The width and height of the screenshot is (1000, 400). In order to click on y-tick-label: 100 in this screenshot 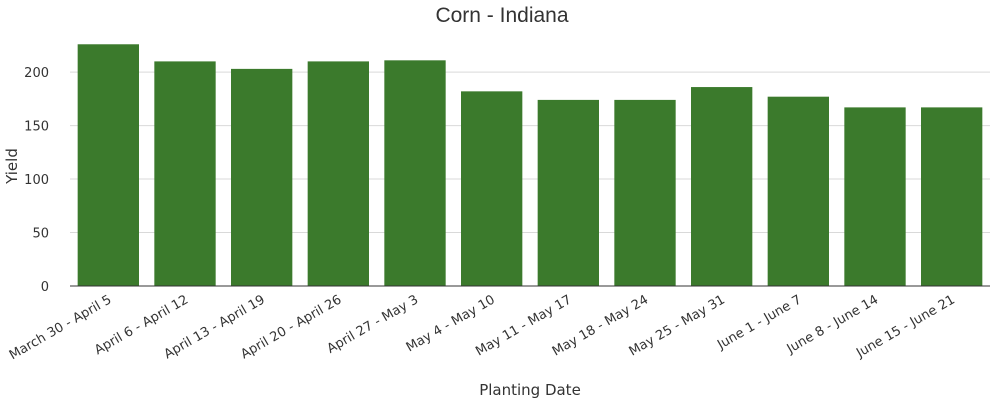, I will do `click(36, 180)`.